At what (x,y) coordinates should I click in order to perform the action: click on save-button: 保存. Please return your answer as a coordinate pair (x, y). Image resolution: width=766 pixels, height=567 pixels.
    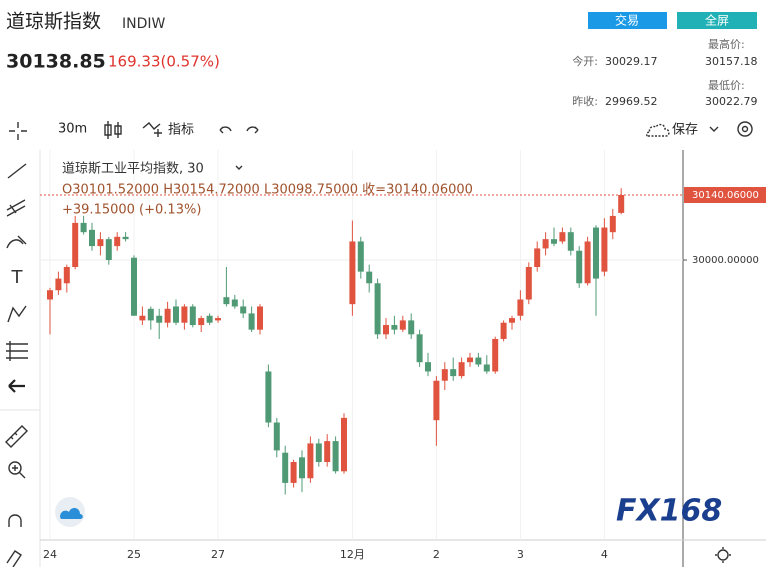
    Looking at the image, I should click on (685, 130).